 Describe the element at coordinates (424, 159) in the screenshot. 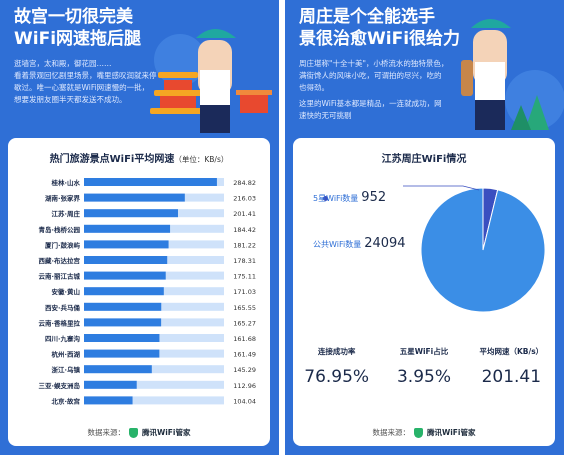

I see `card-title: 江苏周庄WiFi情况` at that location.